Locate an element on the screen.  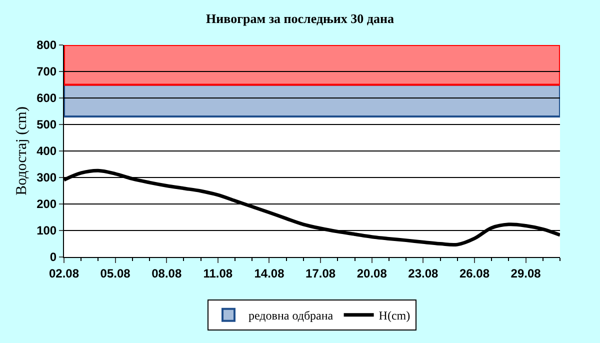
x-tick-label: 11.08 is located at coordinates (218, 273).